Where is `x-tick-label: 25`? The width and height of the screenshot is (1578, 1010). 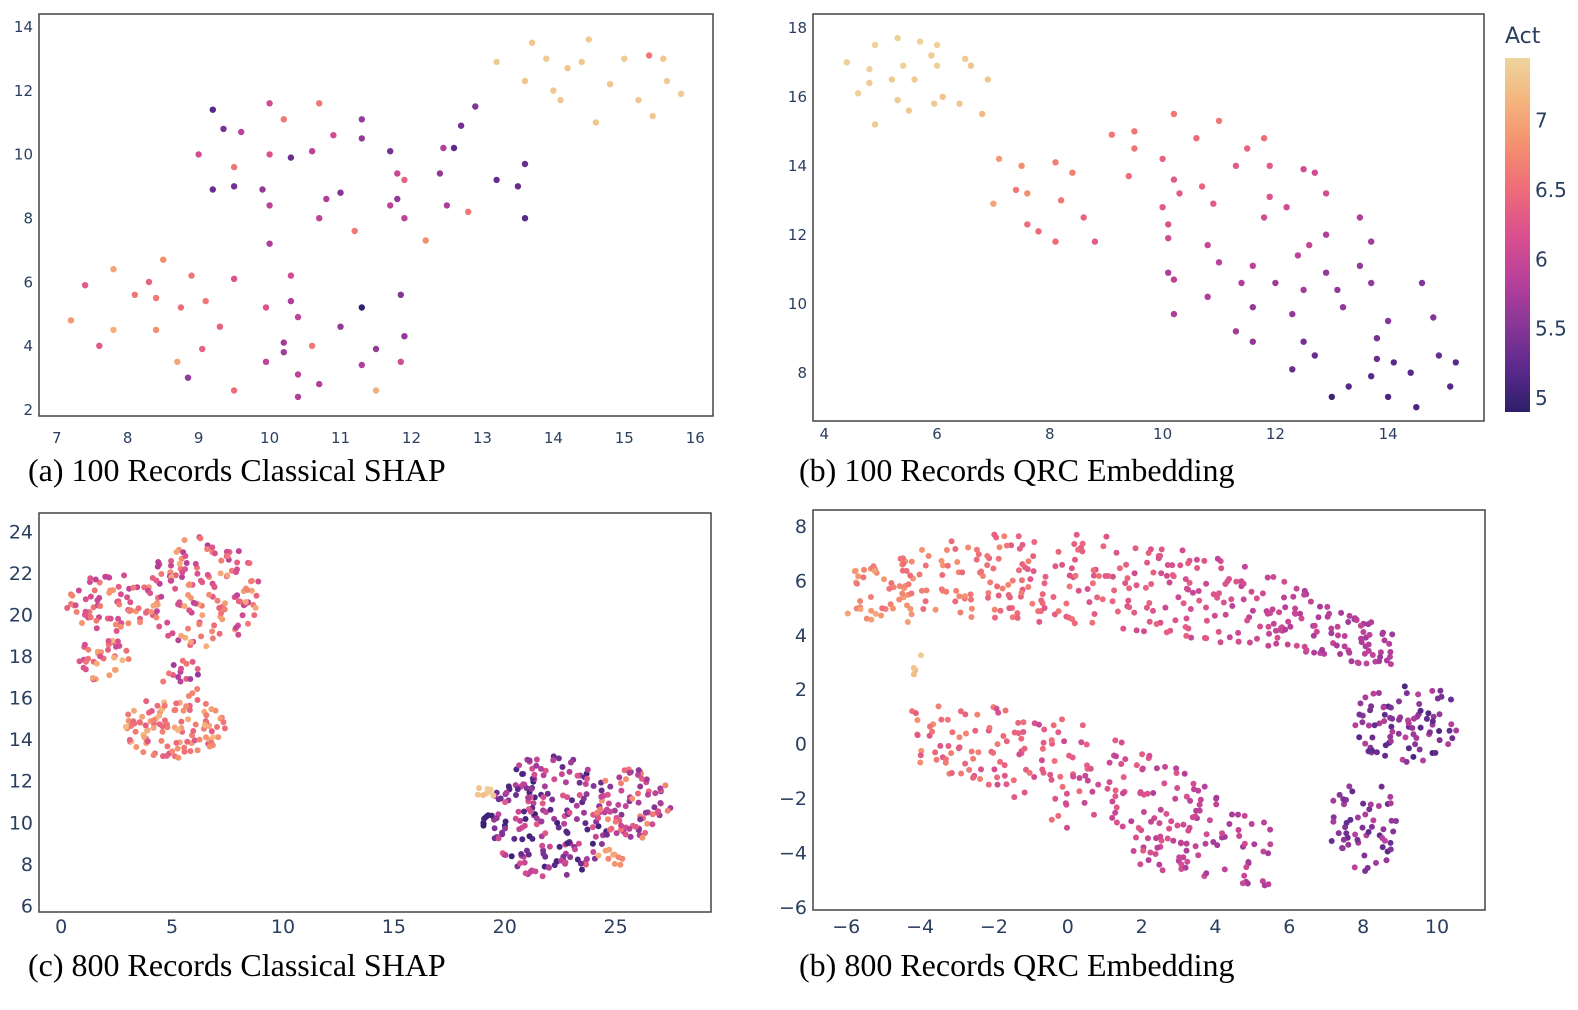
x-tick-label: 25 is located at coordinates (616, 927).